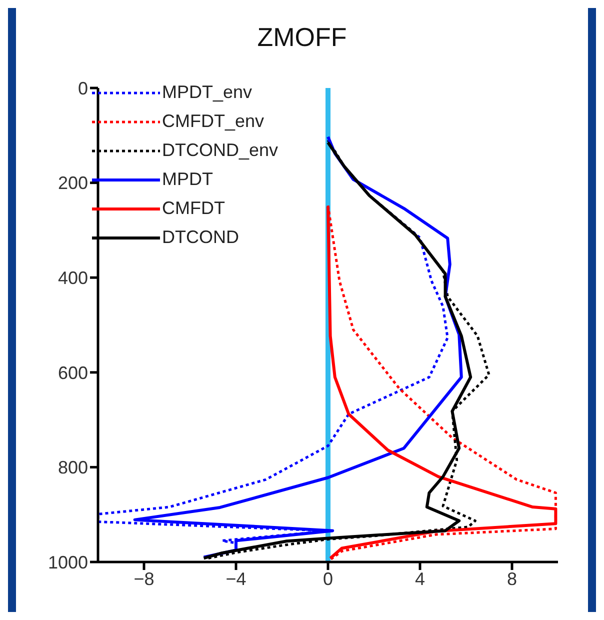 This screenshot has height=620, width=604. I want to click on legend-label: DTCOND_env, so click(220, 150).